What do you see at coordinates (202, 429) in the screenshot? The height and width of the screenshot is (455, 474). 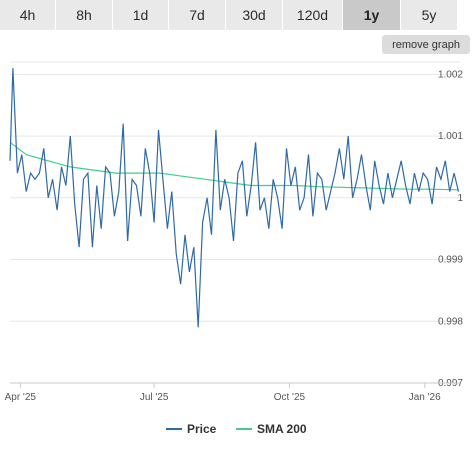 I see `legend-item-label: Price` at bounding box center [202, 429].